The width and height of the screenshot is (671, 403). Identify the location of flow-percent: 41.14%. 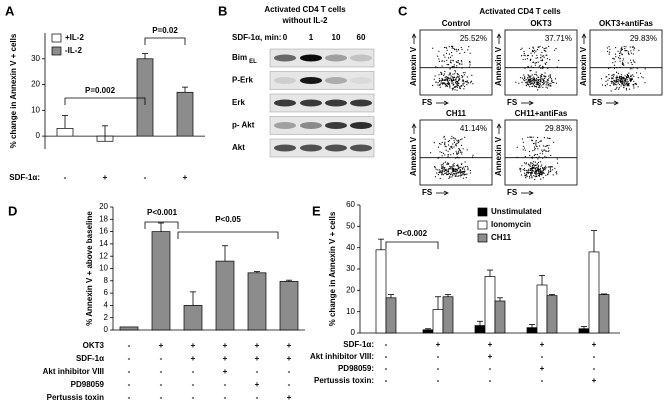
(473, 128).